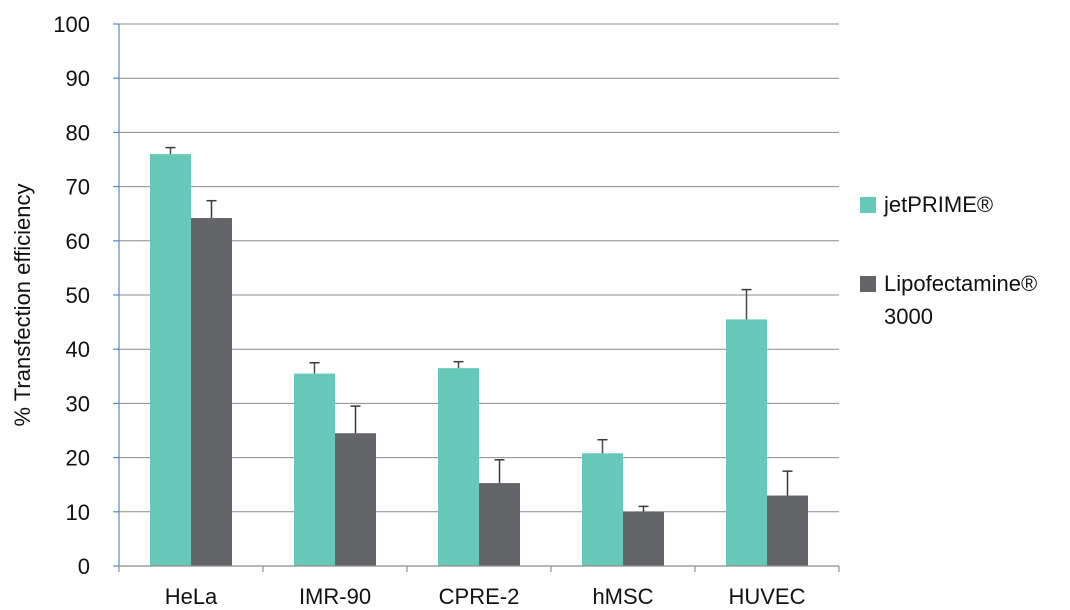  Describe the element at coordinates (84, 566) in the screenshot. I see `y-tick-label: 0` at that location.